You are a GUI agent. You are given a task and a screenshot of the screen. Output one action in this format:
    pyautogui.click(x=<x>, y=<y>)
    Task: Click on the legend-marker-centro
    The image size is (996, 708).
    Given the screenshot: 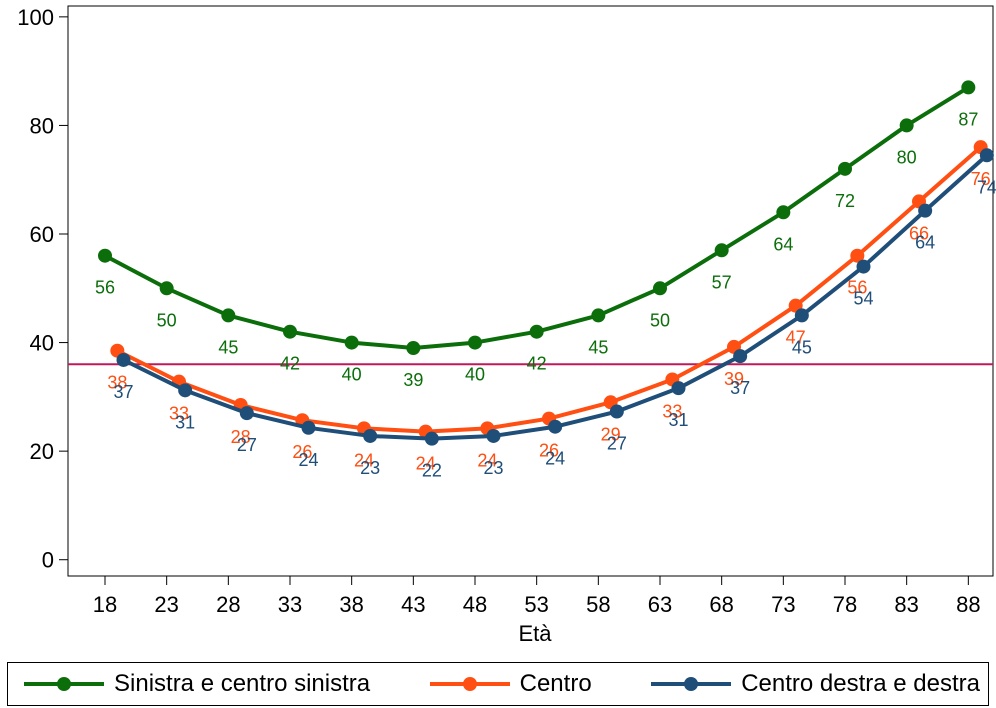 What is the action you would take?
    pyautogui.click(x=469, y=684)
    